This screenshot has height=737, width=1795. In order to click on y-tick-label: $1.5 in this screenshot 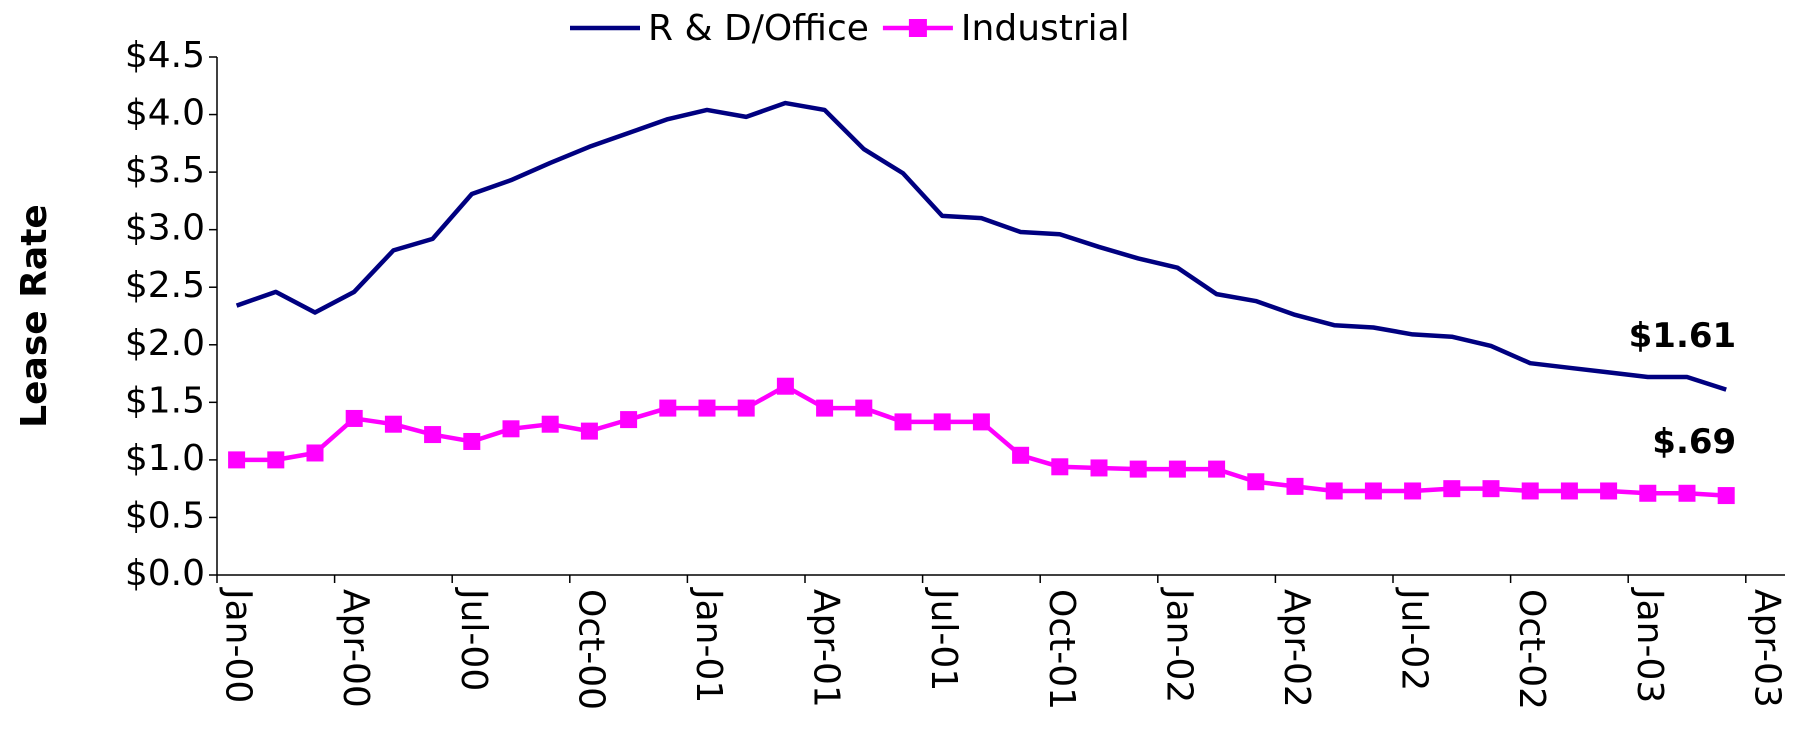, I will do `click(165, 400)`.